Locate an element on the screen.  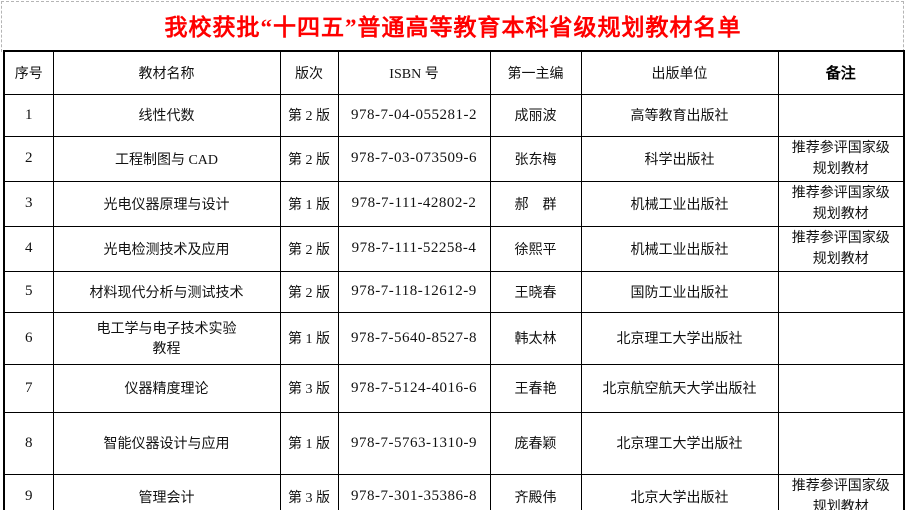
cell-name: 光电检测技术及应用 is located at coordinates (166, 248).